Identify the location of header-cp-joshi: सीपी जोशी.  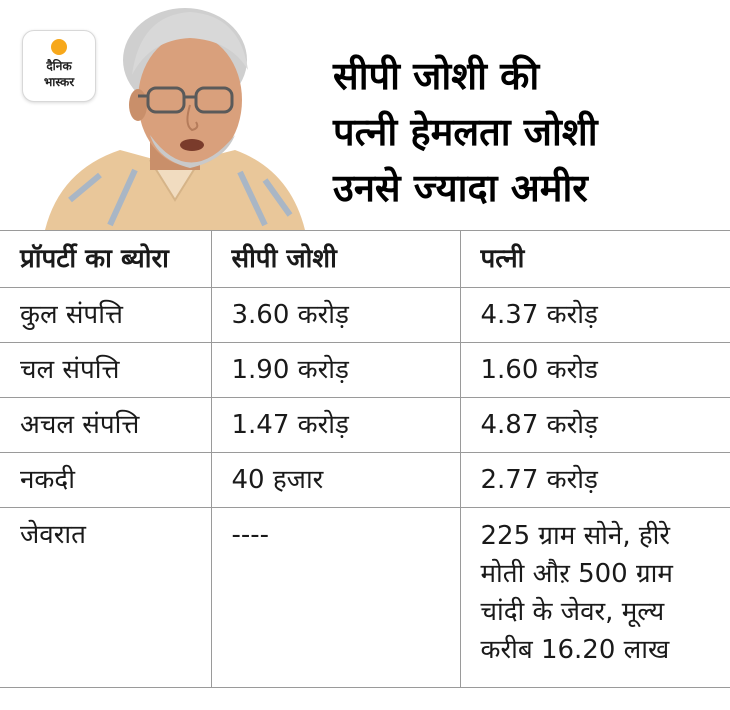
(335, 259).